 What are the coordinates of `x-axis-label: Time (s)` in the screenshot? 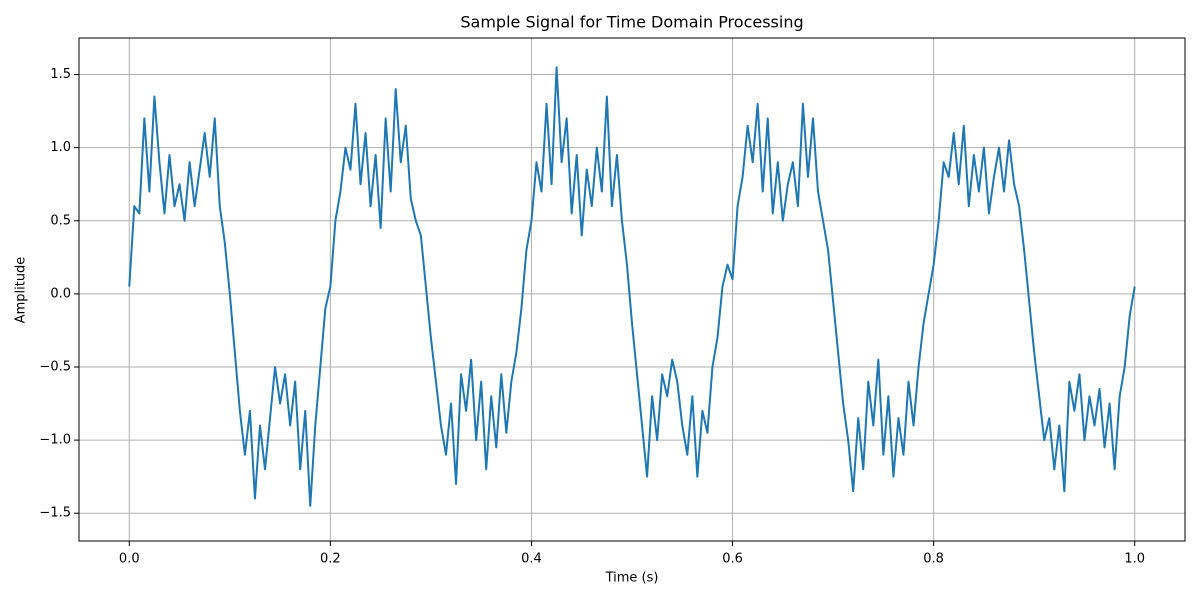 It's located at (632, 578).